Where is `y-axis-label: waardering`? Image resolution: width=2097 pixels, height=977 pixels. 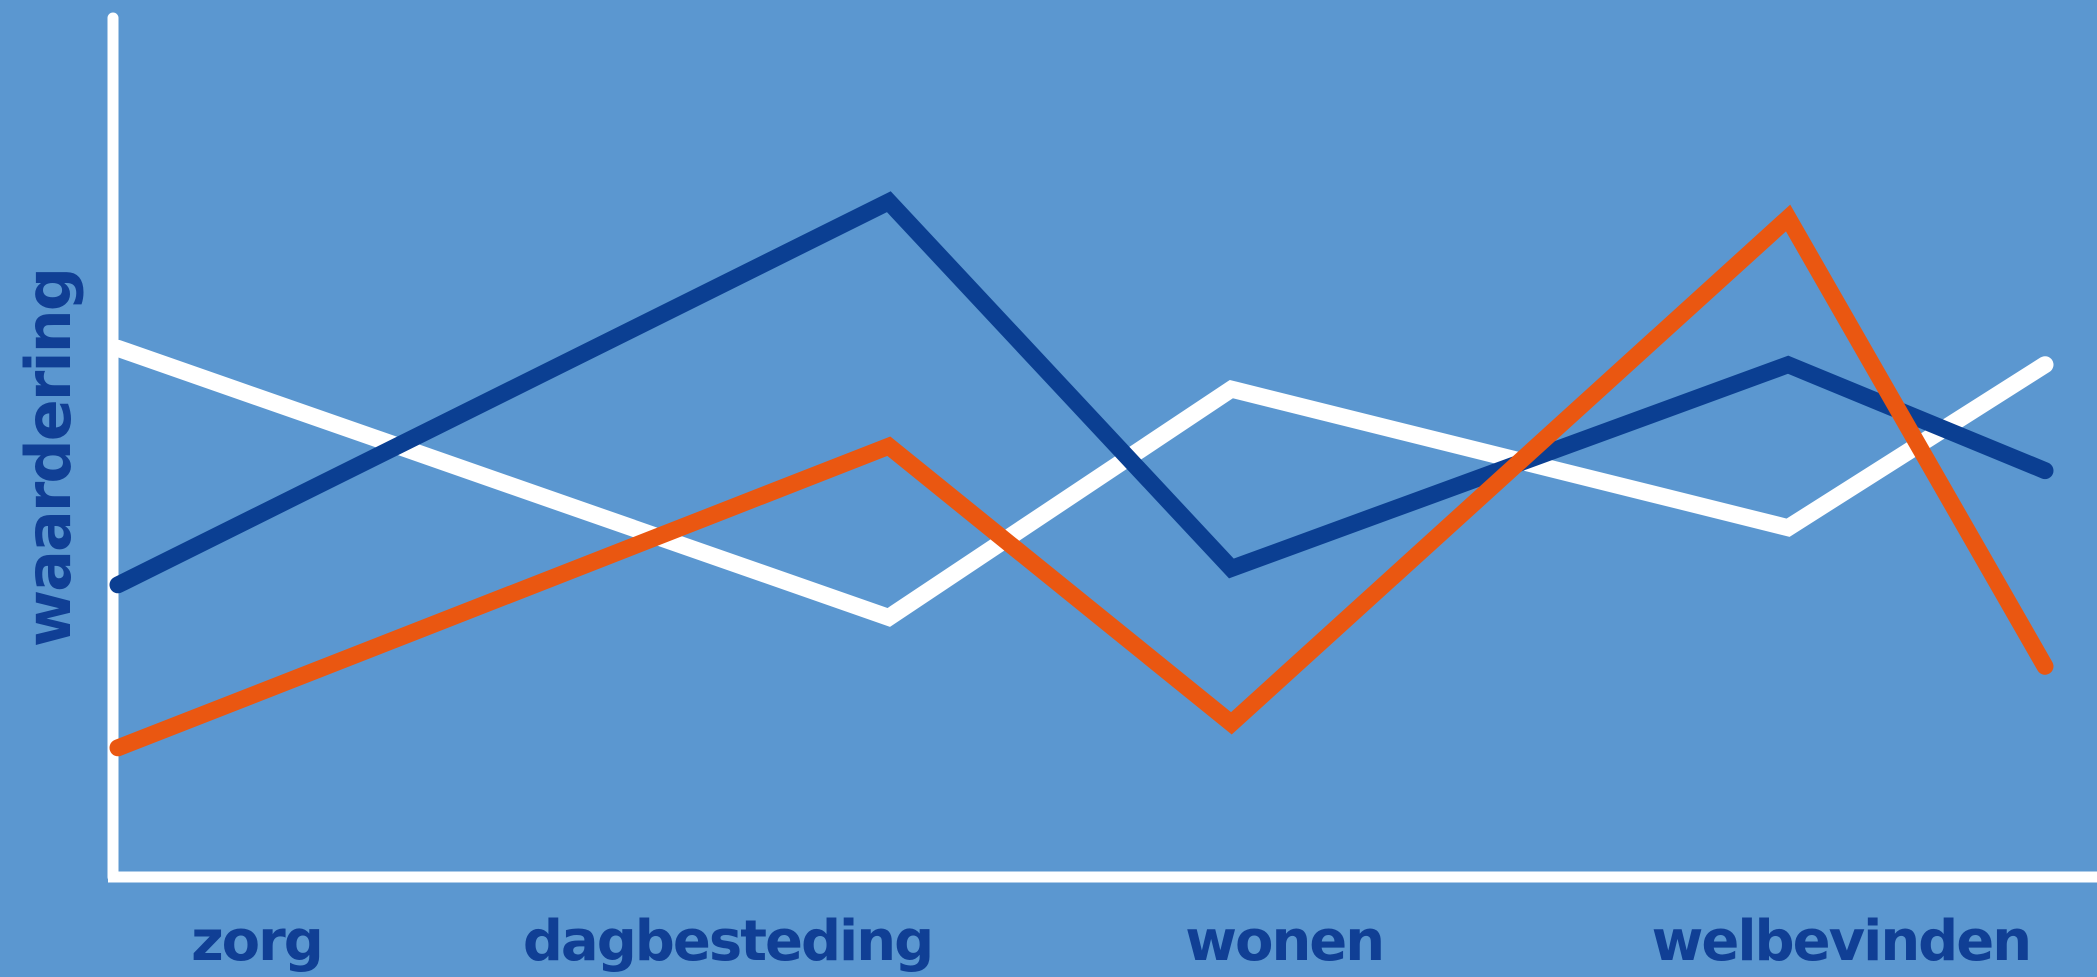 y-axis-label: waardering is located at coordinates (48, 458).